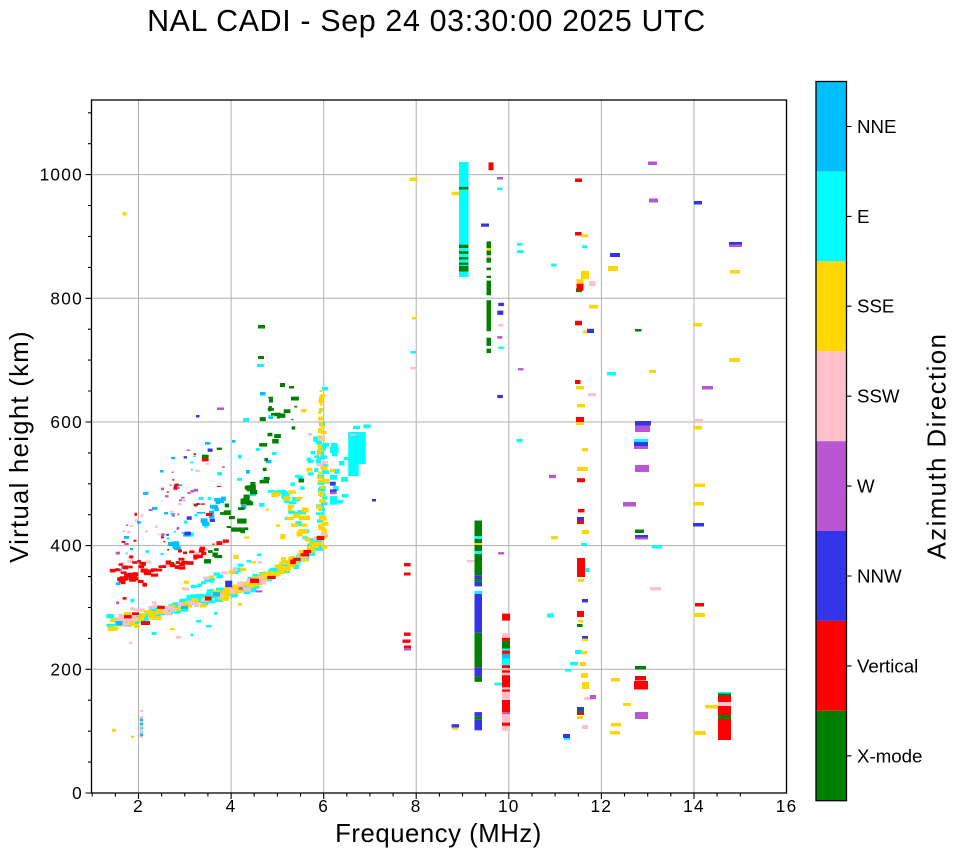 This screenshot has height=857, width=958. I want to click on svg-text: 12, so click(602, 806).